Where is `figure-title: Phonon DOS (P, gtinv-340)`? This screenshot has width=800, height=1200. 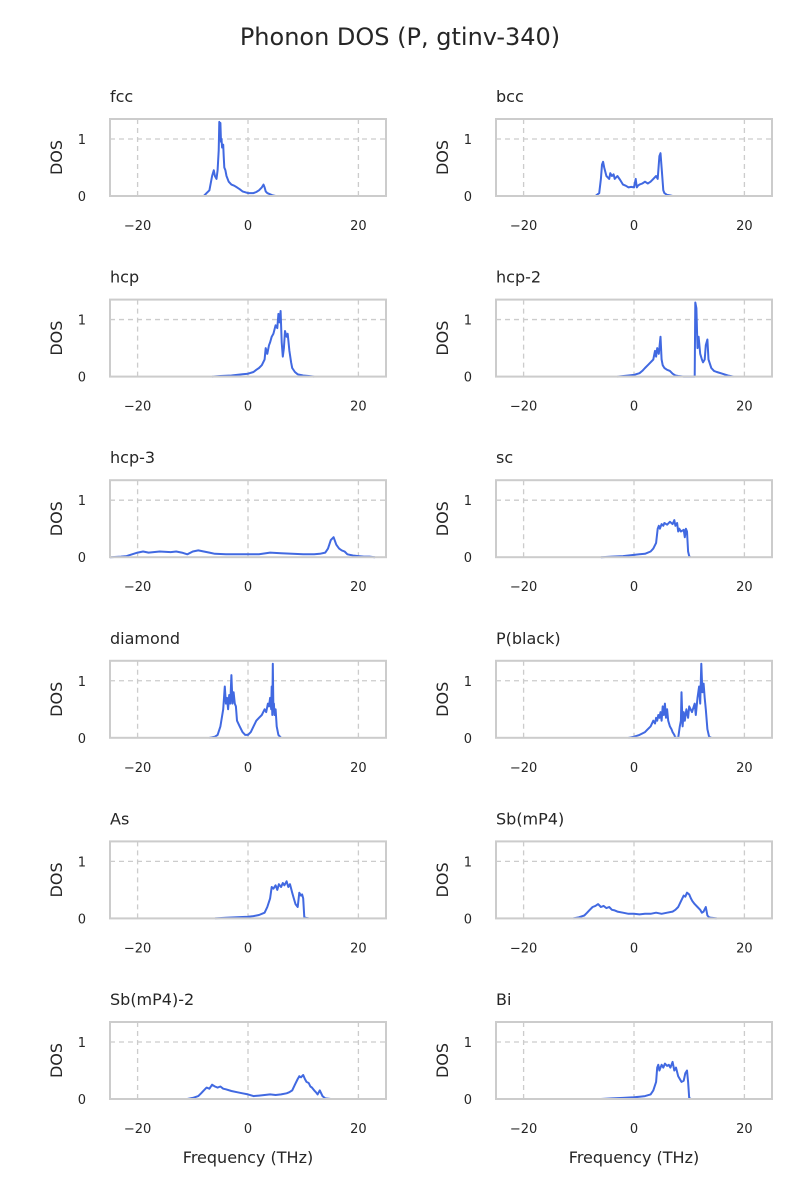
figure-title: Phonon DOS (P, gtinv-340) is located at coordinates (400, 37).